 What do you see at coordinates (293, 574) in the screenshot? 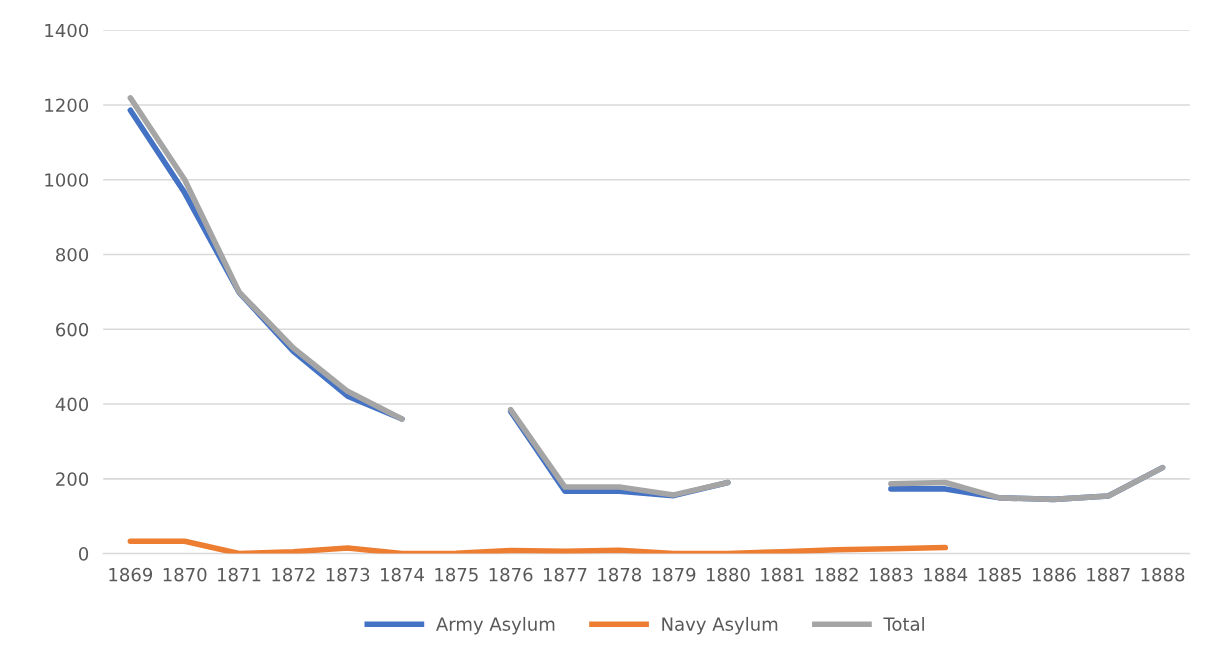
I see `x-tick-label: 1872` at bounding box center [293, 574].